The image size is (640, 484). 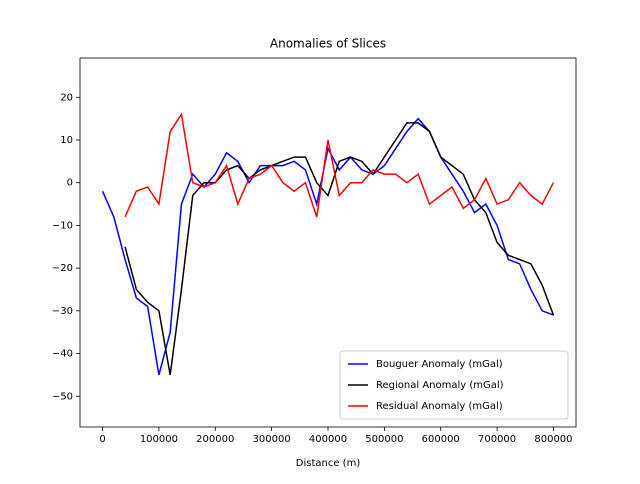 What do you see at coordinates (62, 354) in the screenshot?
I see `y-tick-label: −40` at bounding box center [62, 354].